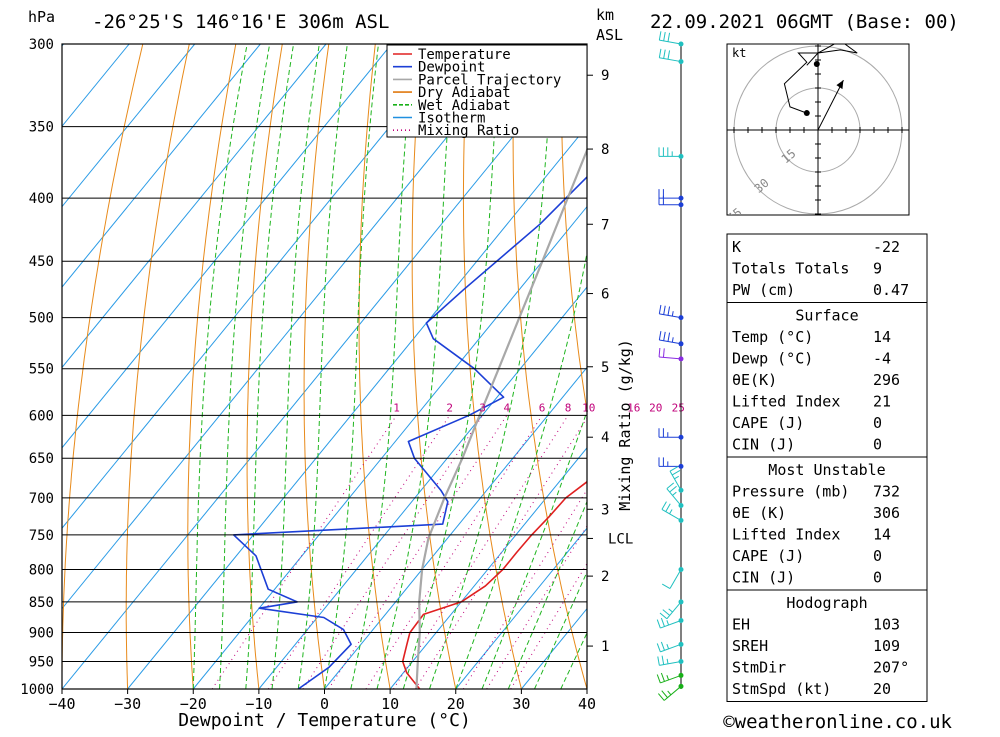 This screenshot has width=1000, height=737. What do you see at coordinates (41, 634) in the screenshot?
I see `pressure-tick-label: 900` at bounding box center [41, 634].